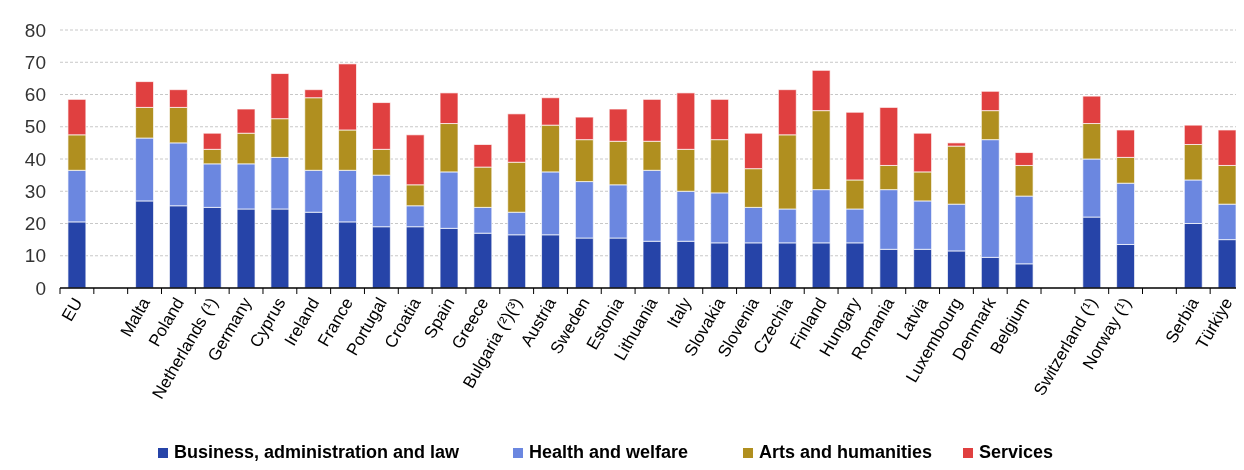 This screenshot has height=470, width=1244. I want to click on y-tick-label: 50, so click(35, 127).